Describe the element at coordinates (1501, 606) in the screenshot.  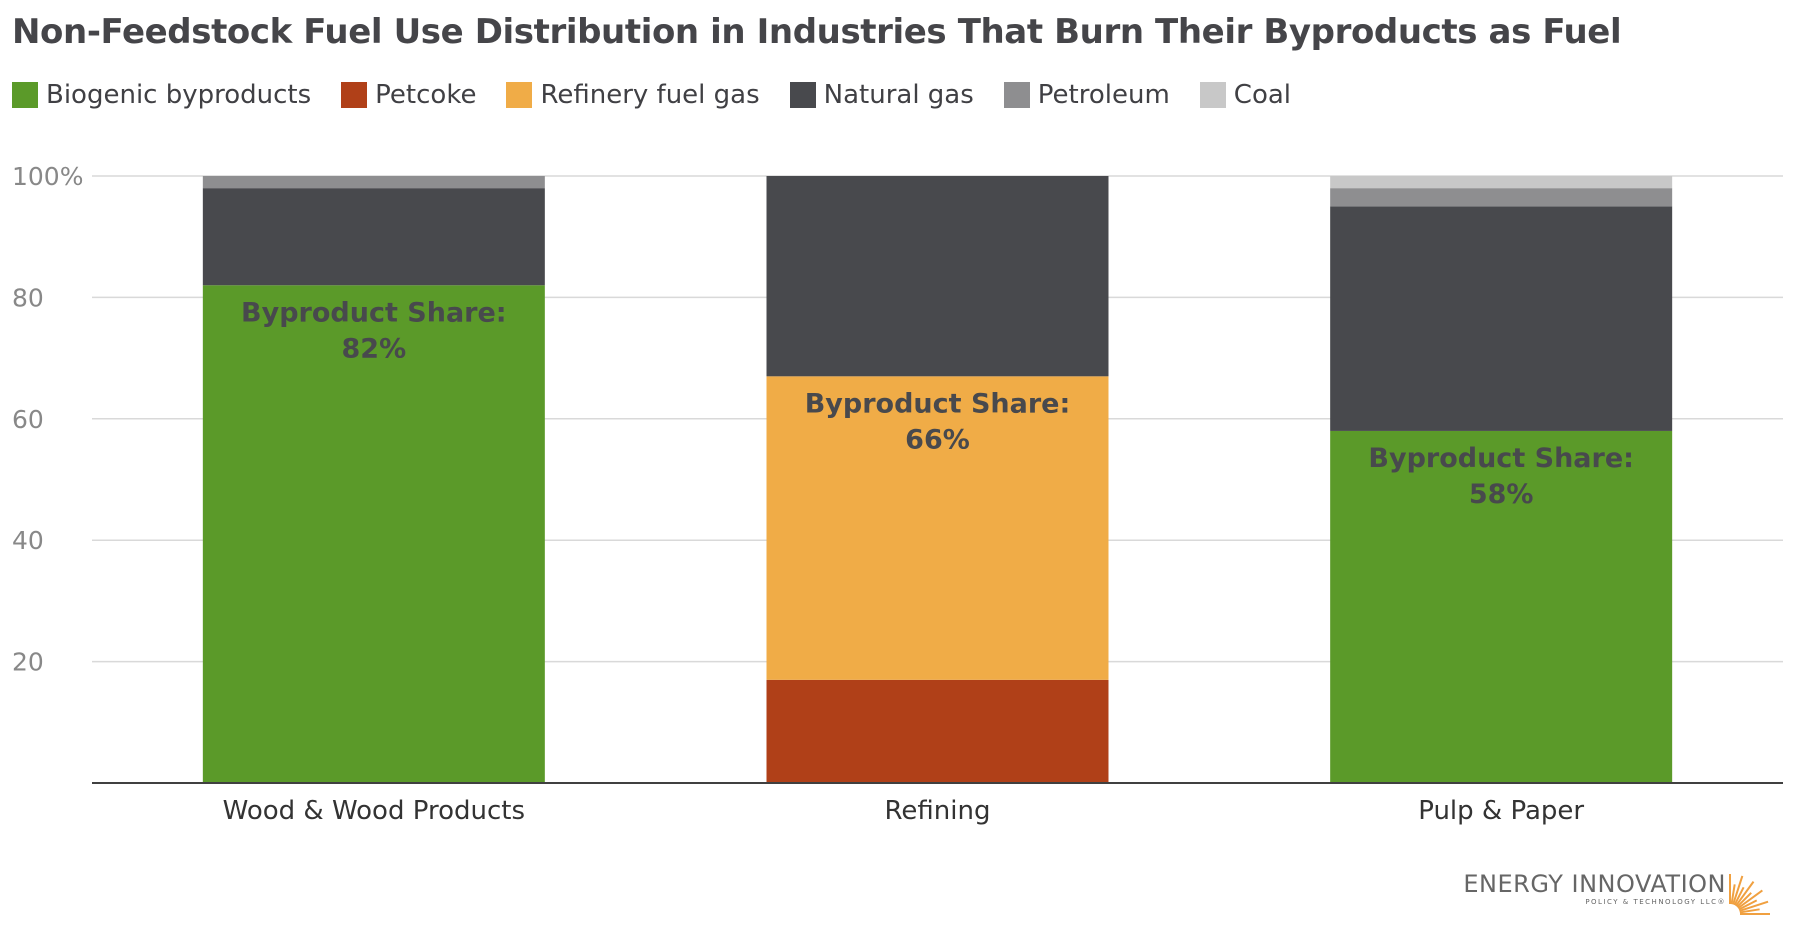
I see `bar-pulp-and-paper-biogenic-byproducts` at that location.